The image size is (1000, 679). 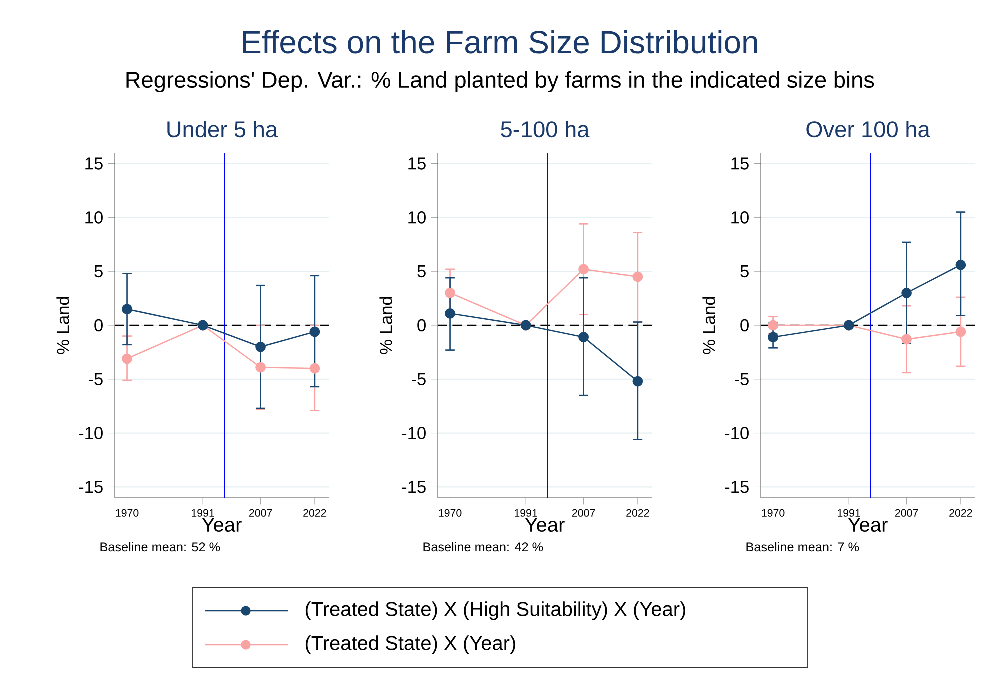 I want to click on legend-label: (Treated State) X (Year), so click(x=411, y=645).